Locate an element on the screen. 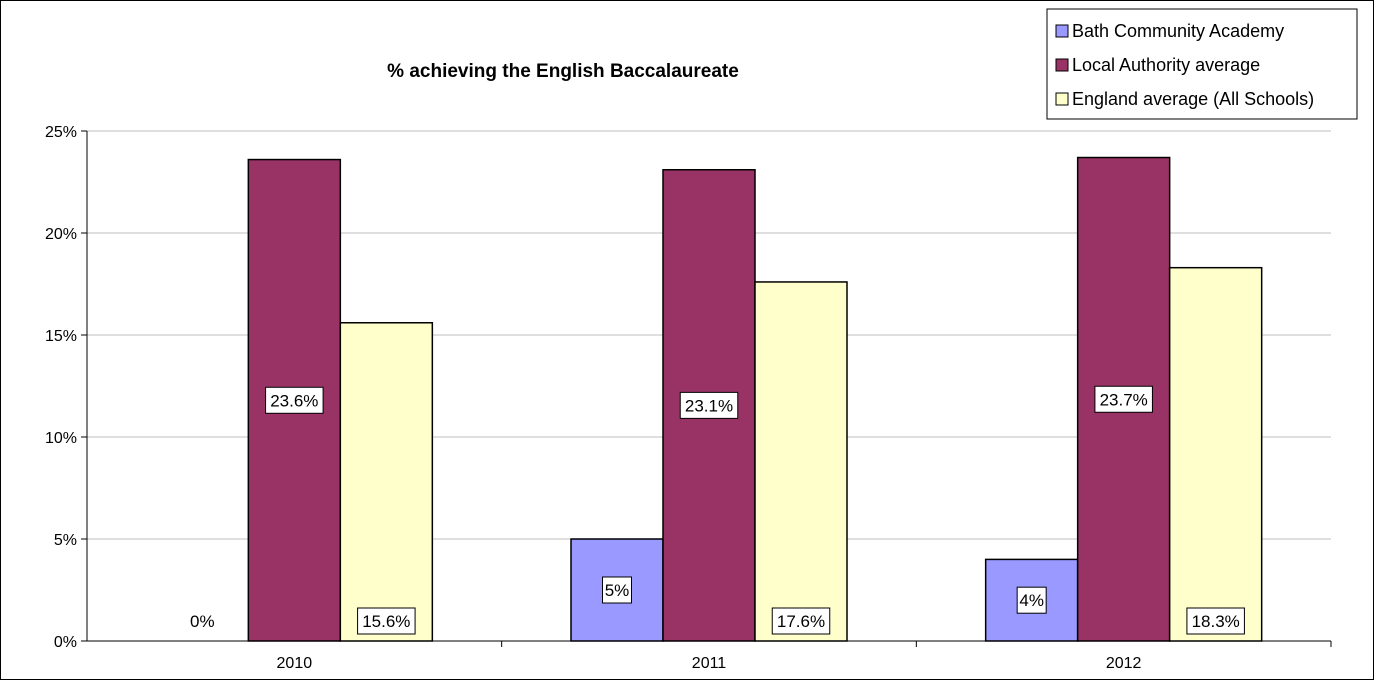  data-label: 5% is located at coordinates (617, 590).